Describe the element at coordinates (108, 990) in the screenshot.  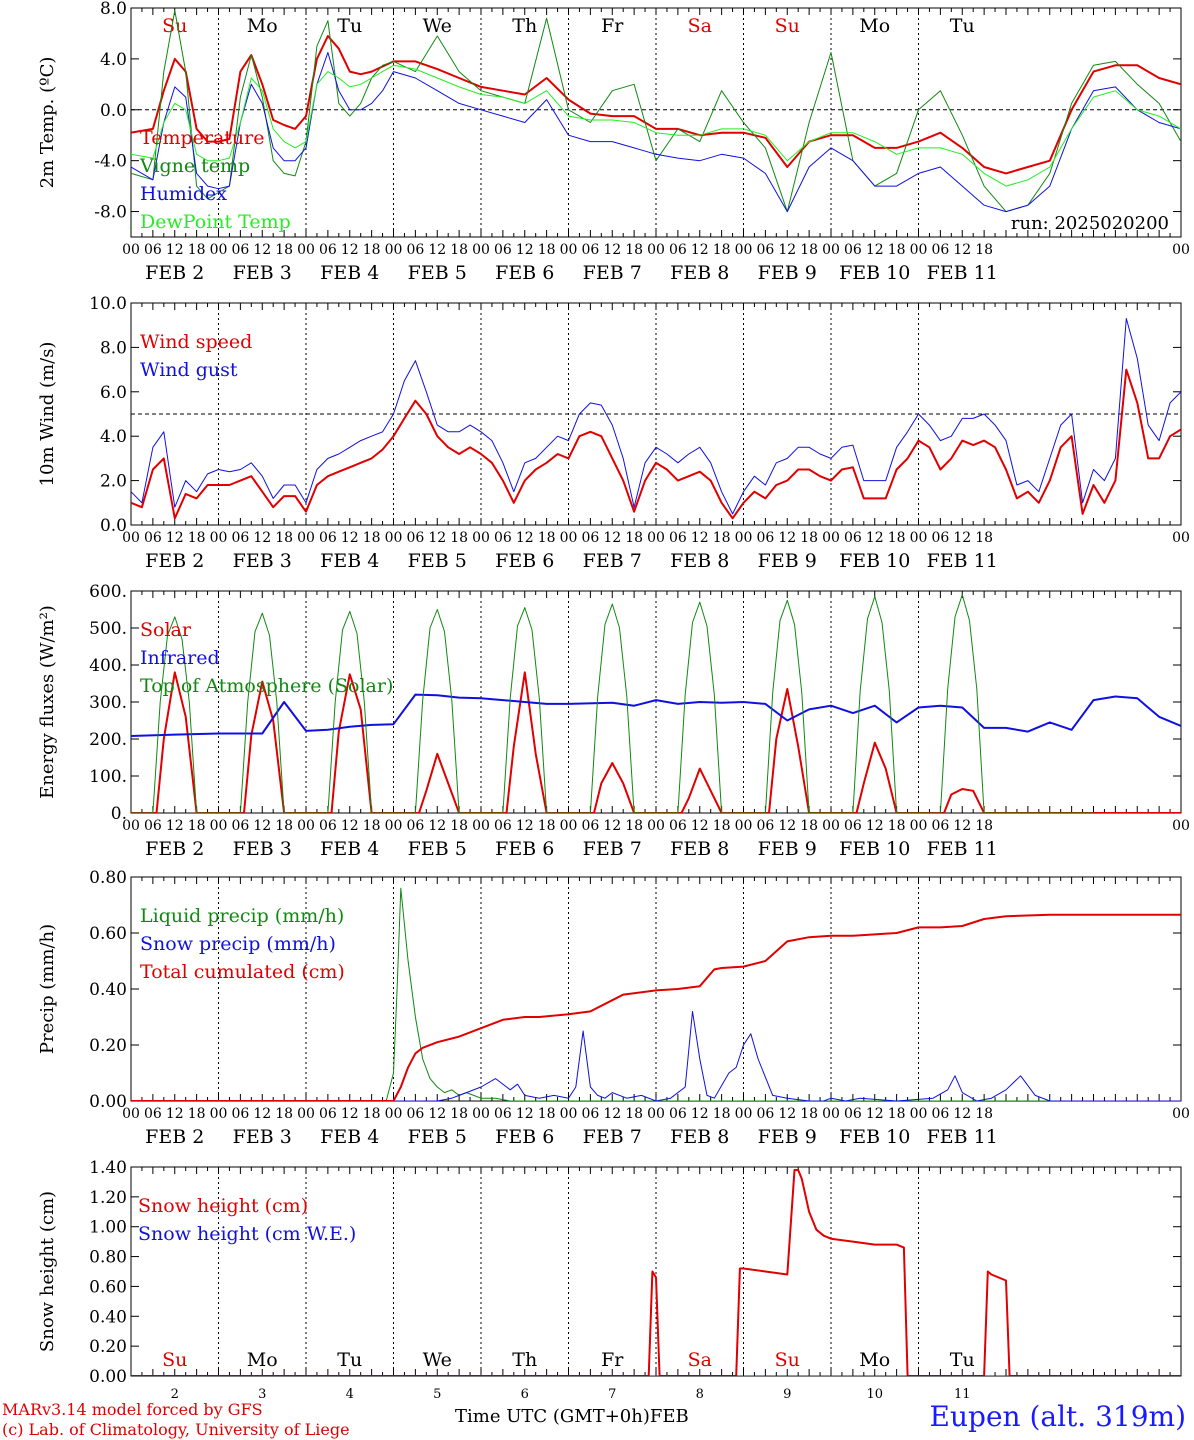
I see `y-tick-label: 0.40` at that location.